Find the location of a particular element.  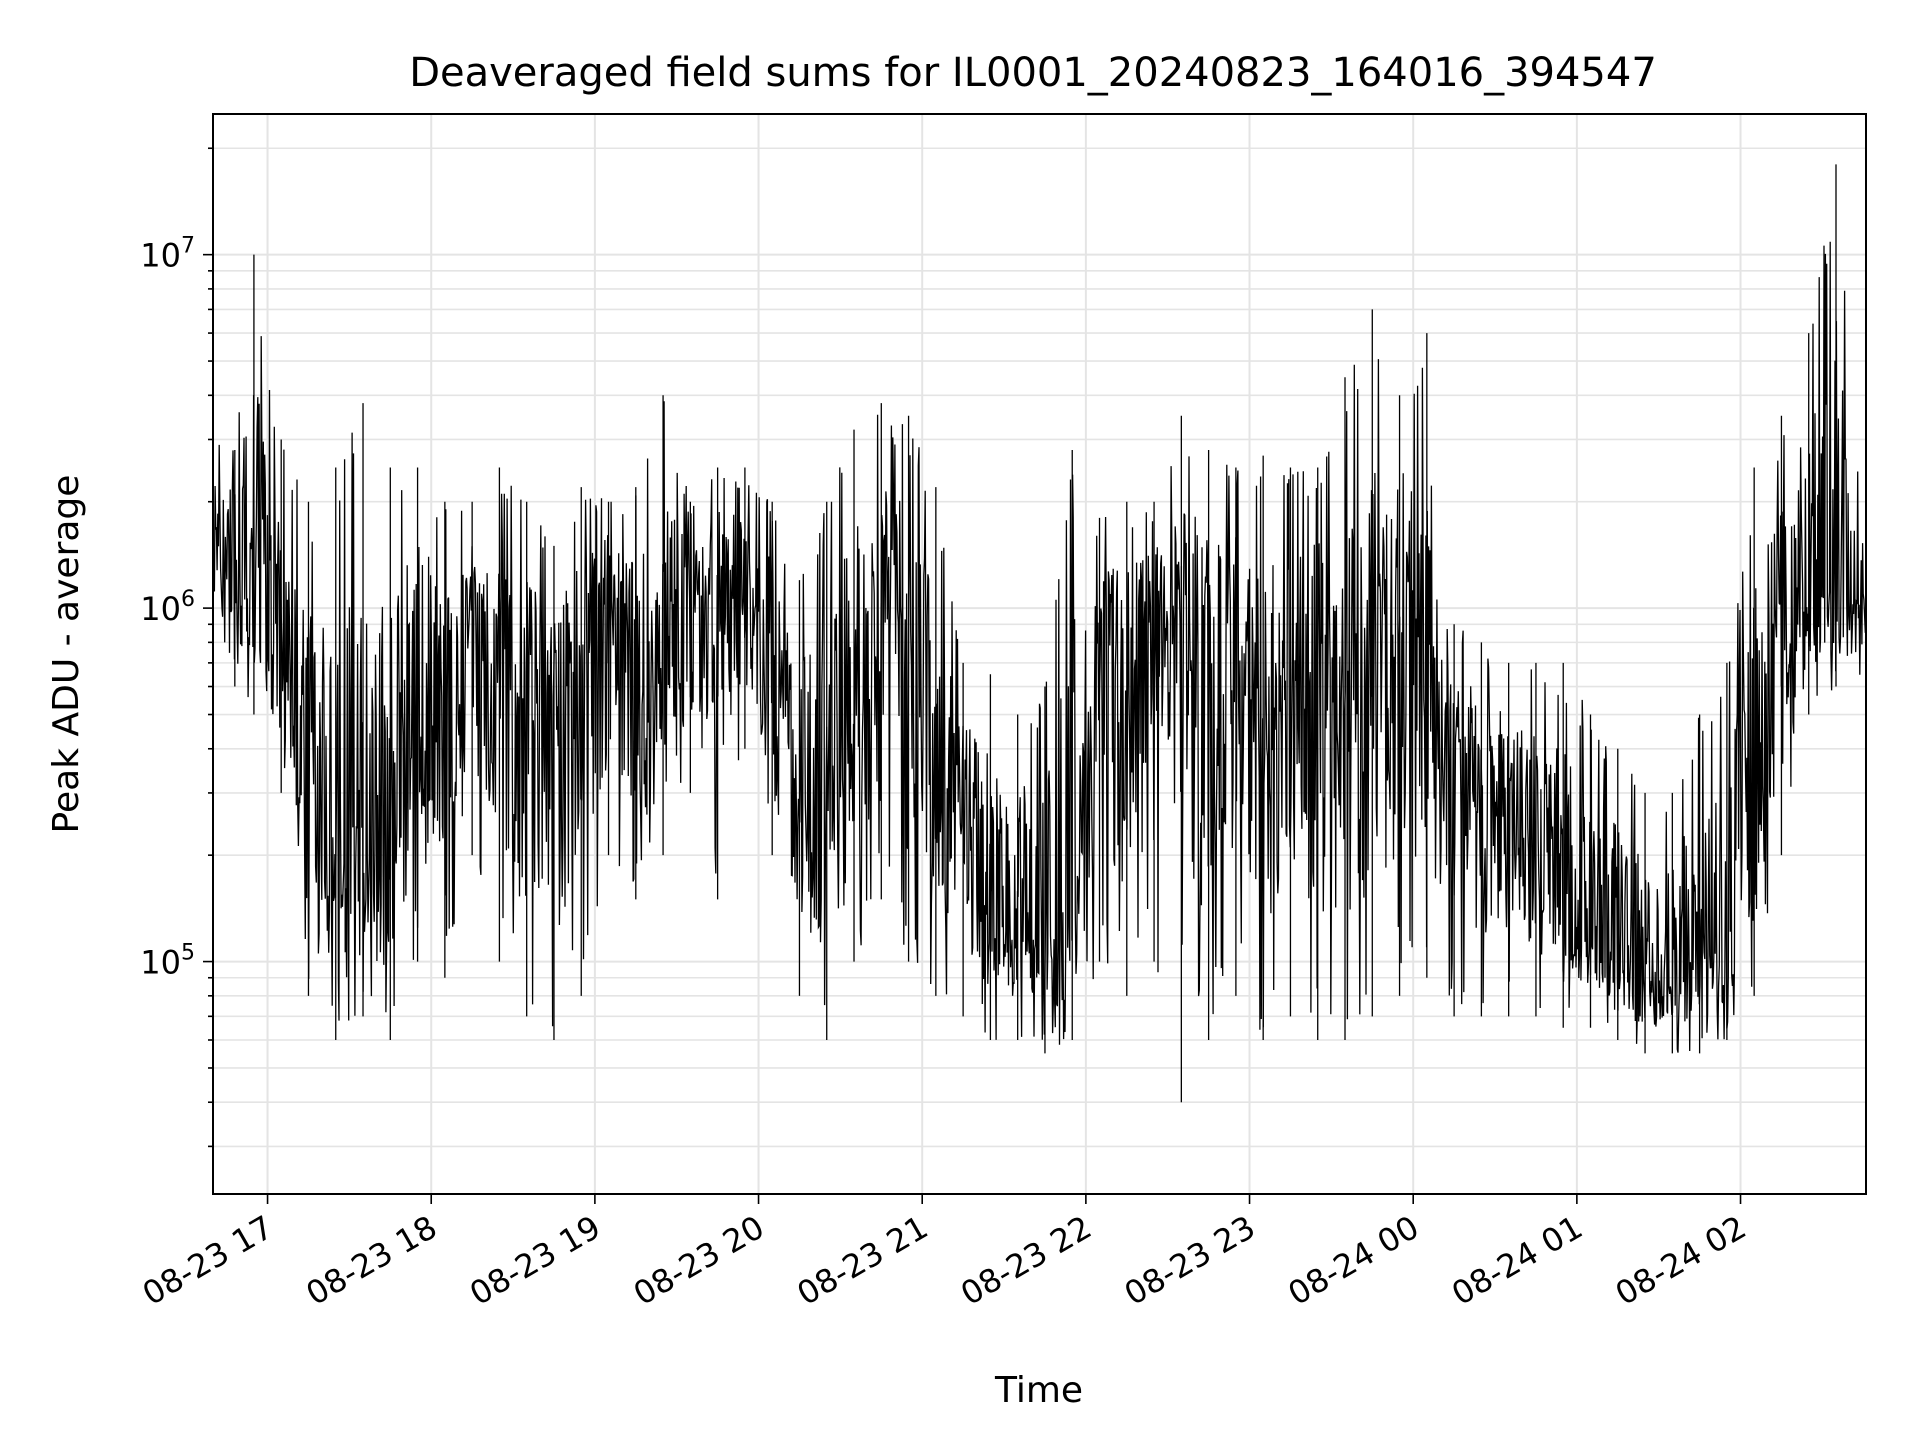

y-tick-label: 105 is located at coordinates (167, 961).